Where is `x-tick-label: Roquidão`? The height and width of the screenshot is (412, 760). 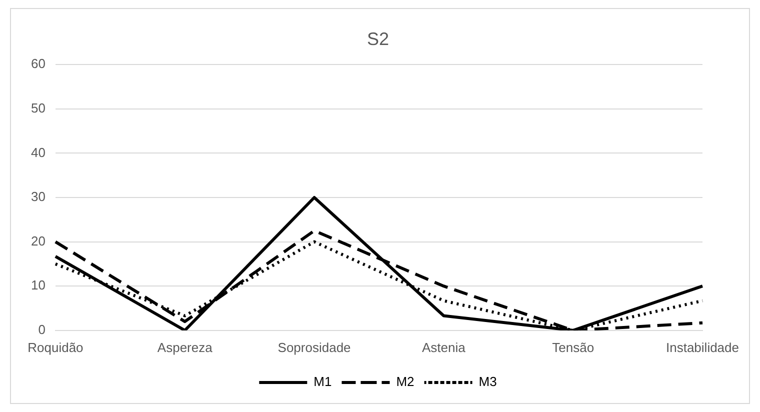
x-tick-label: Roquidão is located at coordinates (56, 347).